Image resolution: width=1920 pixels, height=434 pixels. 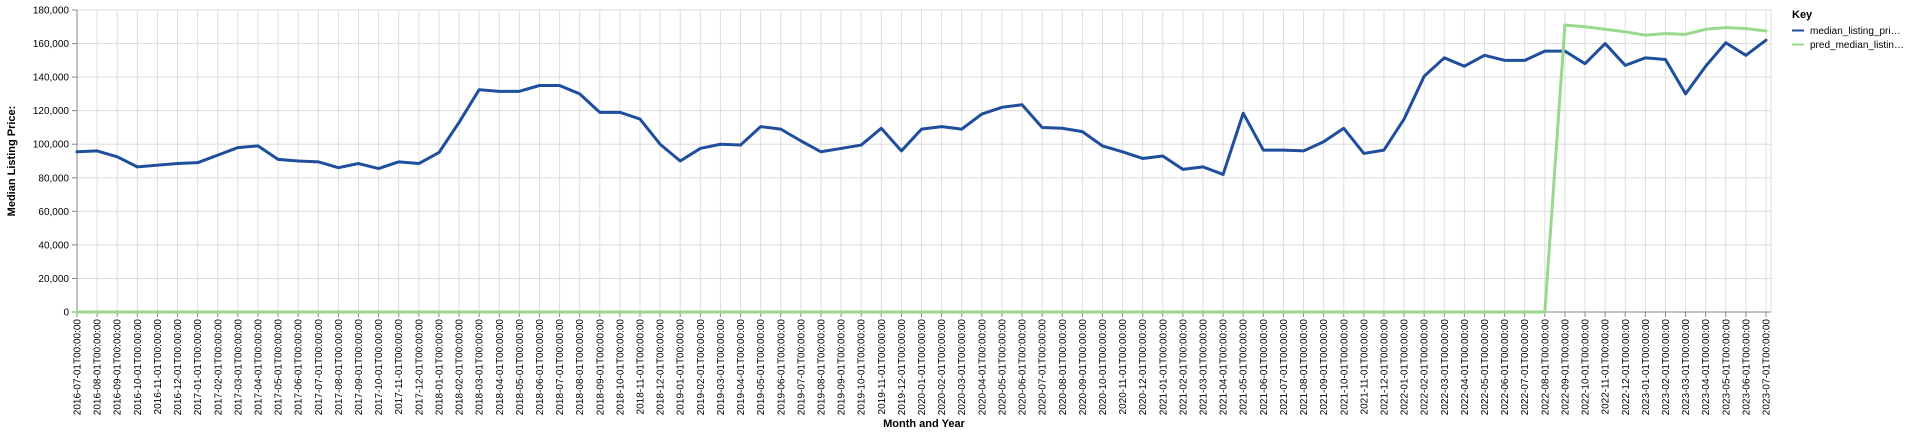 I want to click on x-tick-label: 2021-11-01T00:00:00, so click(x=1364, y=367).